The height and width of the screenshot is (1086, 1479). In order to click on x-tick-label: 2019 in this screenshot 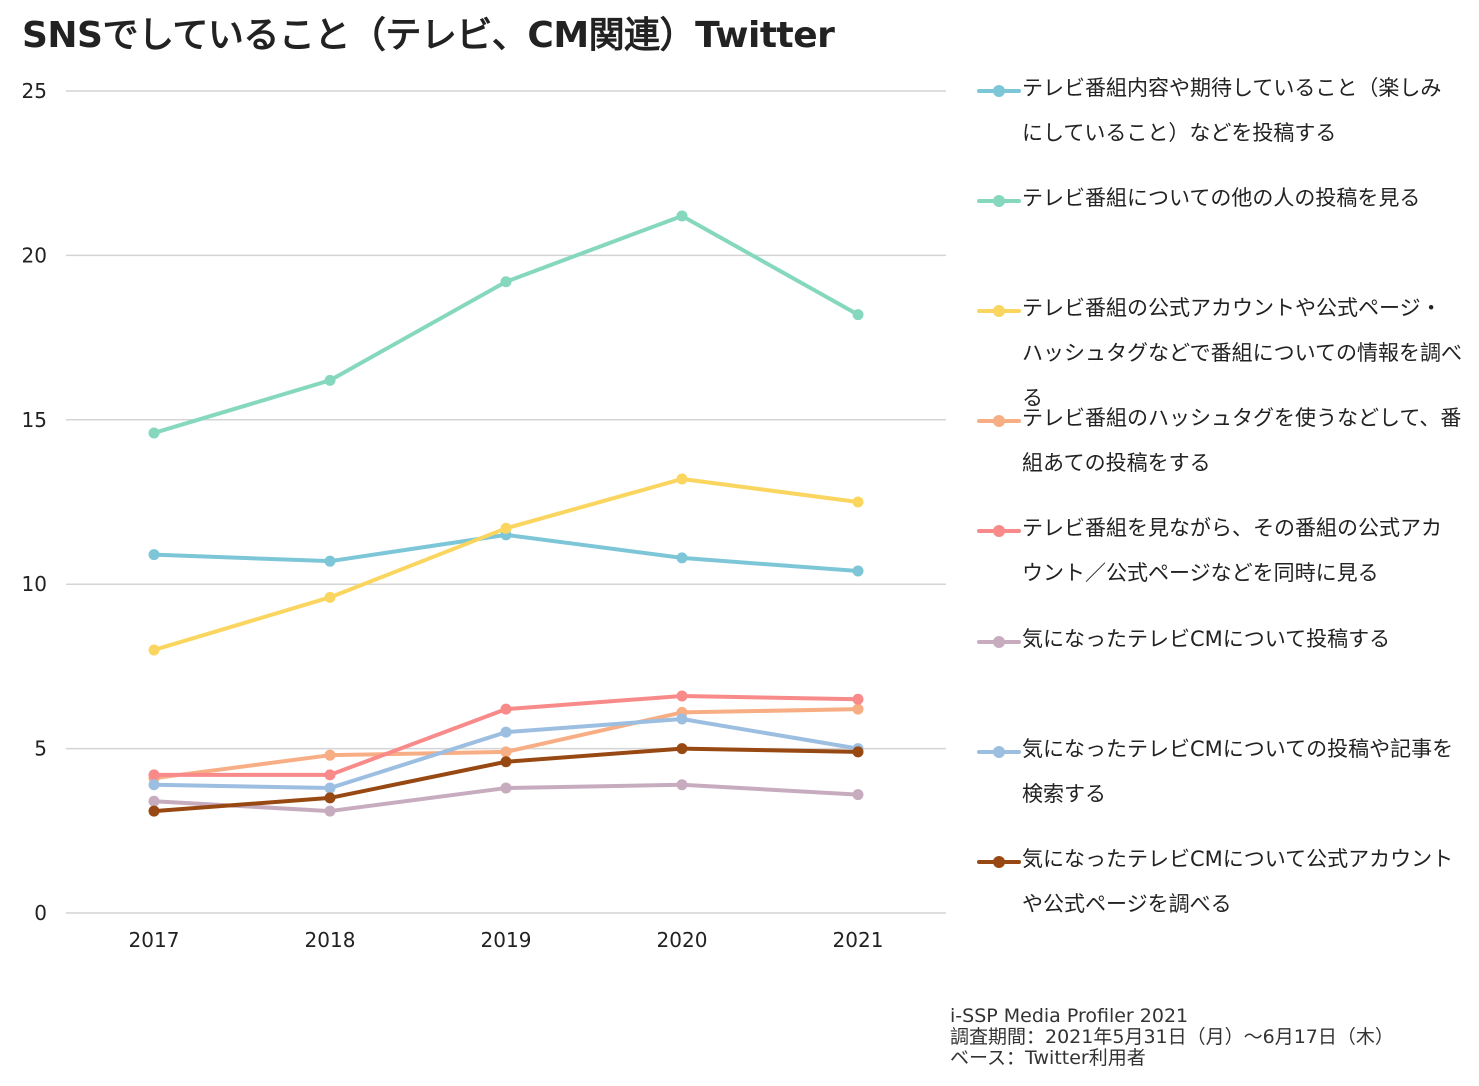, I will do `click(506, 940)`.